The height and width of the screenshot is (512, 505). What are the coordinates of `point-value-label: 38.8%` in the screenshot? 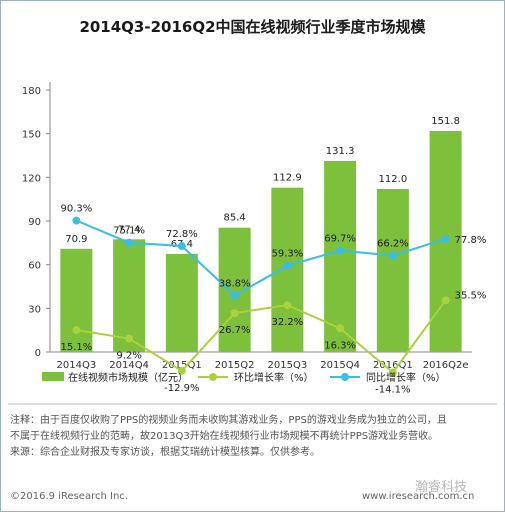 It's located at (235, 284).